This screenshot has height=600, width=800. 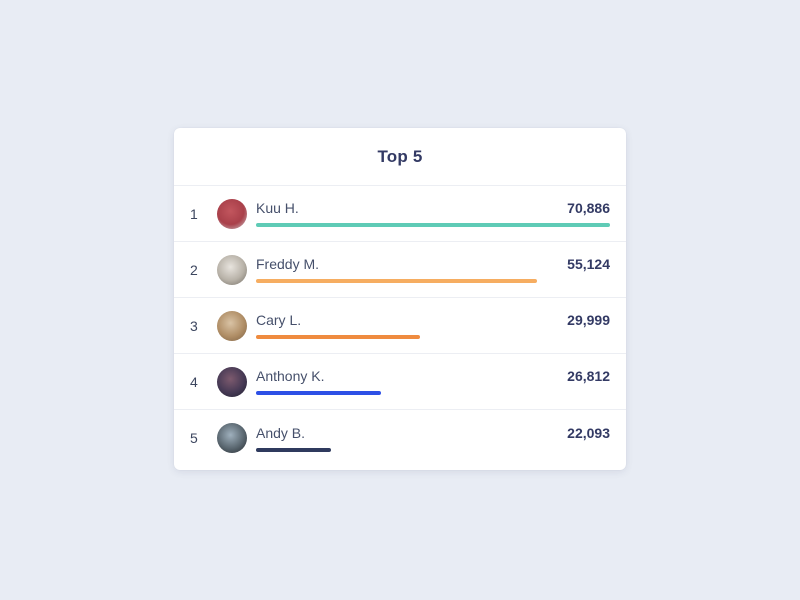 I want to click on leaderboard-row: 5 Andy B. 22,093, so click(x=400, y=438).